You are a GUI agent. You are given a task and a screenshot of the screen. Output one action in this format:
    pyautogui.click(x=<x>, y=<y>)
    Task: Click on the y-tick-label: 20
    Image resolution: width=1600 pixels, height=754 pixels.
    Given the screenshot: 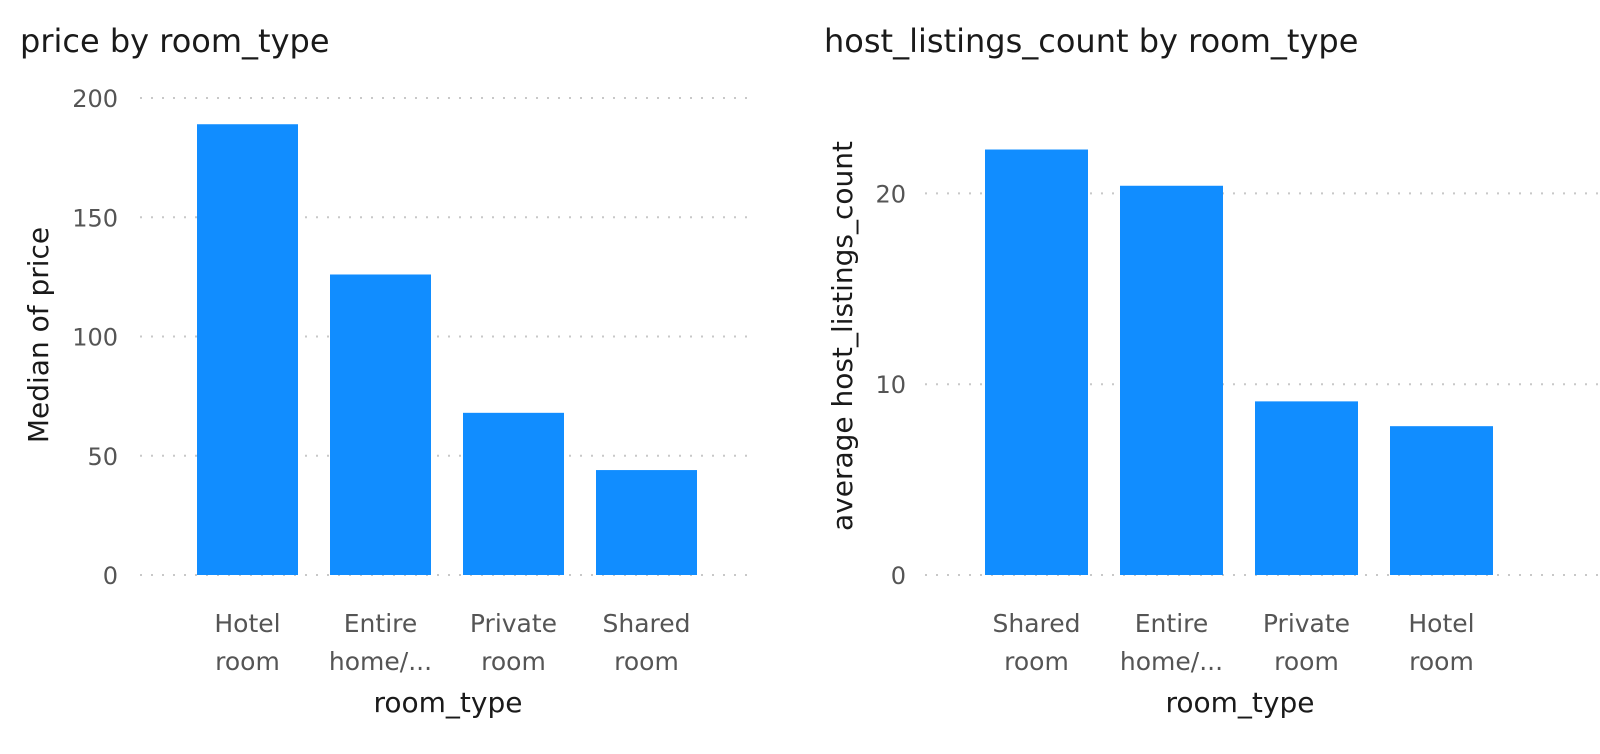 What is the action you would take?
    pyautogui.click(x=890, y=194)
    